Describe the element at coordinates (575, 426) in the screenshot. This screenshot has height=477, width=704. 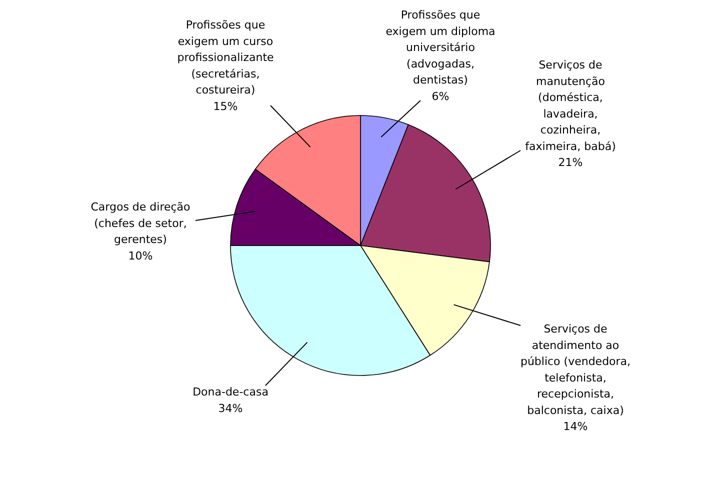
I see `data-label: 14%` at that location.